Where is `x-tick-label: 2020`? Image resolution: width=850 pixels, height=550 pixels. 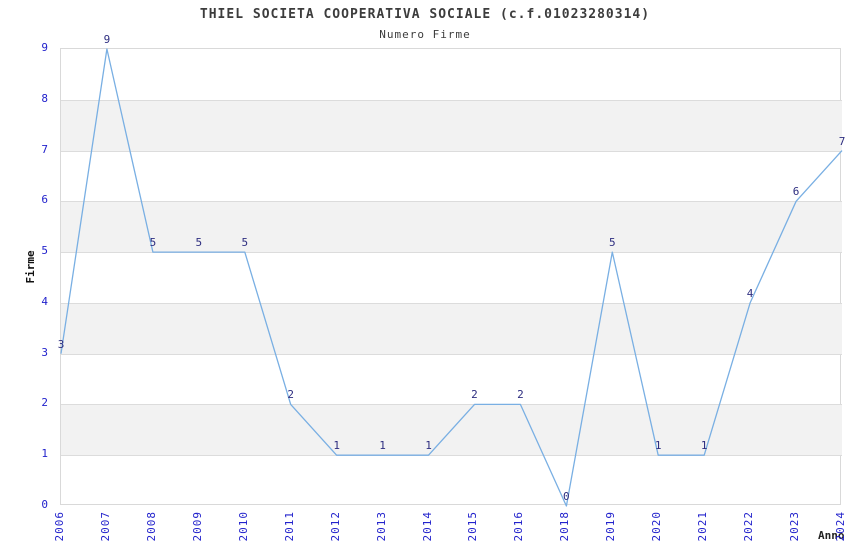 x-tick-label: 2020 is located at coordinates (657, 526).